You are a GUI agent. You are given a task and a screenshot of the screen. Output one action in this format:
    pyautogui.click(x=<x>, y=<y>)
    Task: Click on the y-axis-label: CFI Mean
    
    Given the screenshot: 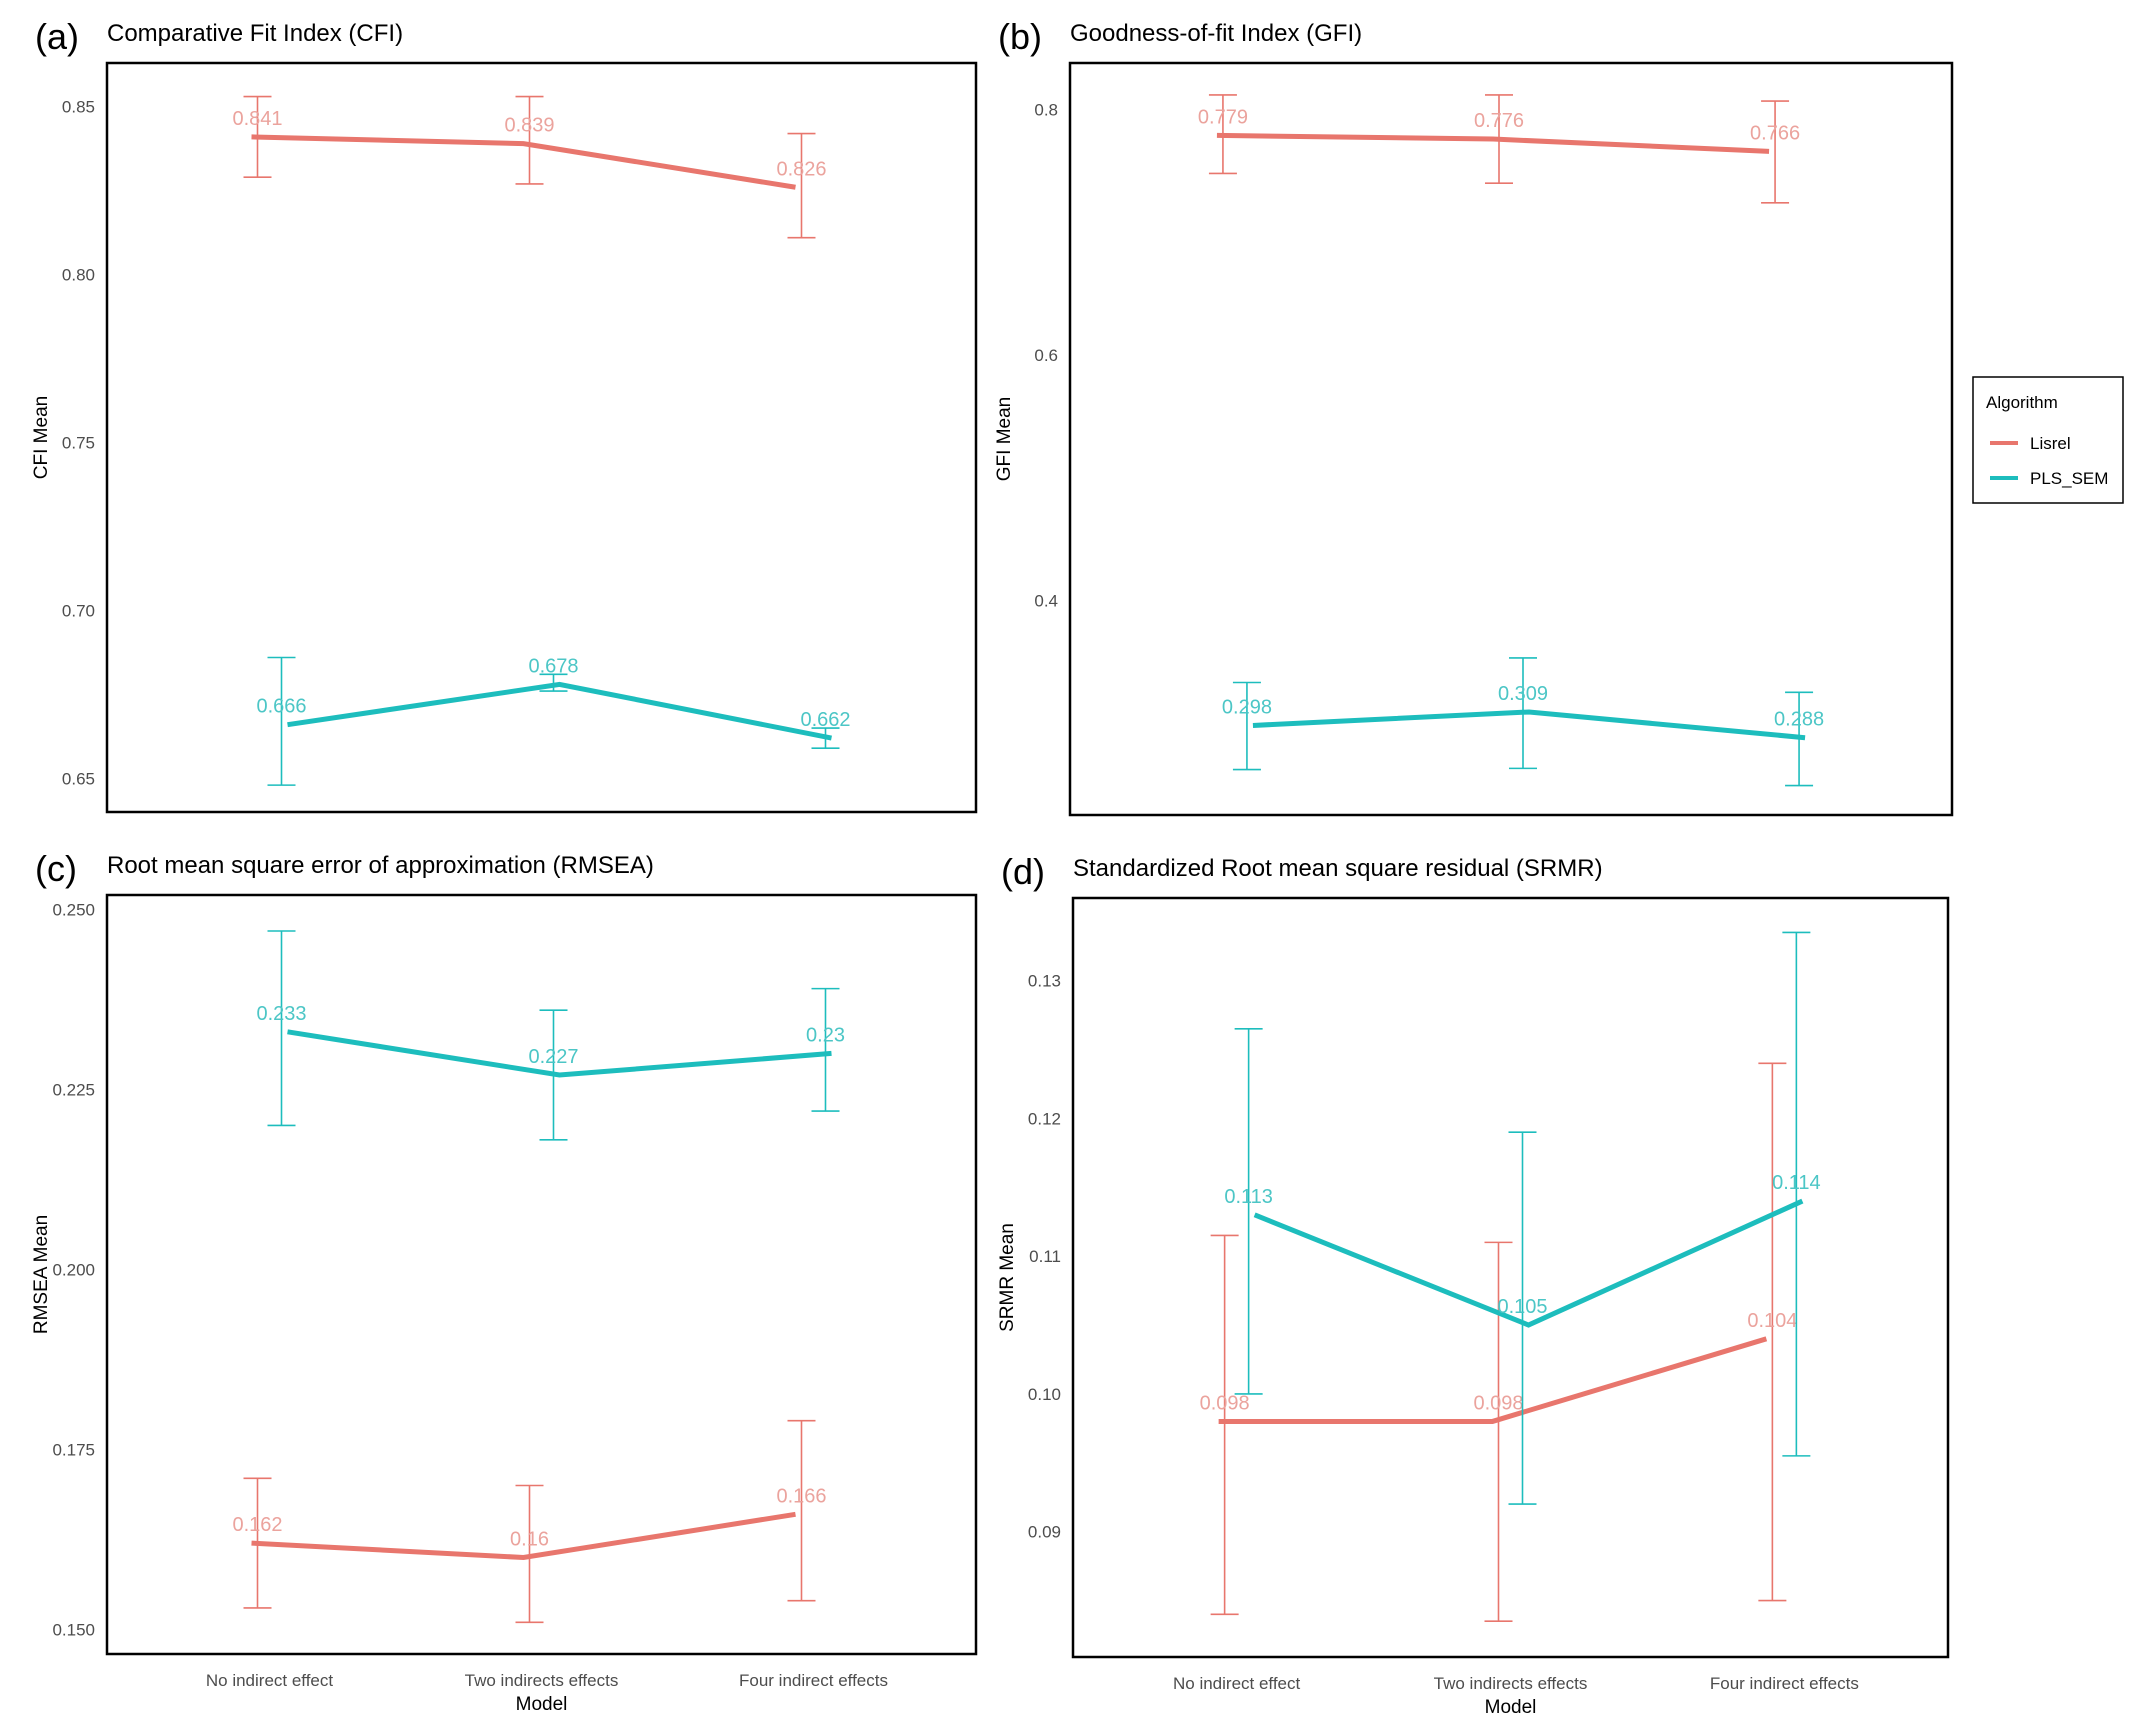 What is the action you would take?
    pyautogui.click(x=41, y=437)
    